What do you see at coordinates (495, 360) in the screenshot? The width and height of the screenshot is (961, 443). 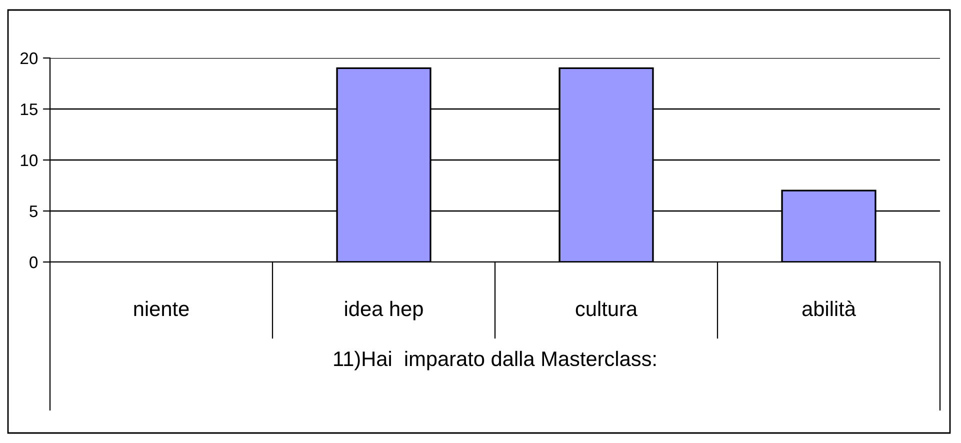 I see `x-axis-title: 11)Hai imparato dalla Masterclass:` at bounding box center [495, 360].